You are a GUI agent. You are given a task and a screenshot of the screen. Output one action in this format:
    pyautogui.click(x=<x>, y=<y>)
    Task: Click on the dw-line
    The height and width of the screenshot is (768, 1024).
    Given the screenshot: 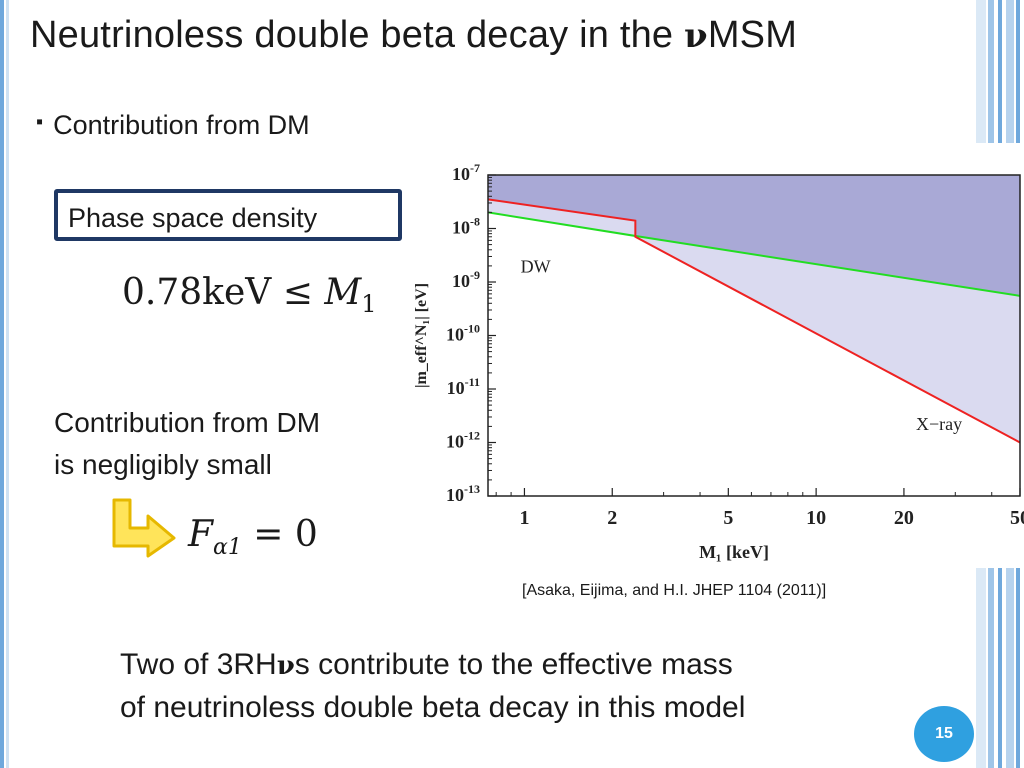 What is the action you would take?
    pyautogui.click(x=754, y=254)
    